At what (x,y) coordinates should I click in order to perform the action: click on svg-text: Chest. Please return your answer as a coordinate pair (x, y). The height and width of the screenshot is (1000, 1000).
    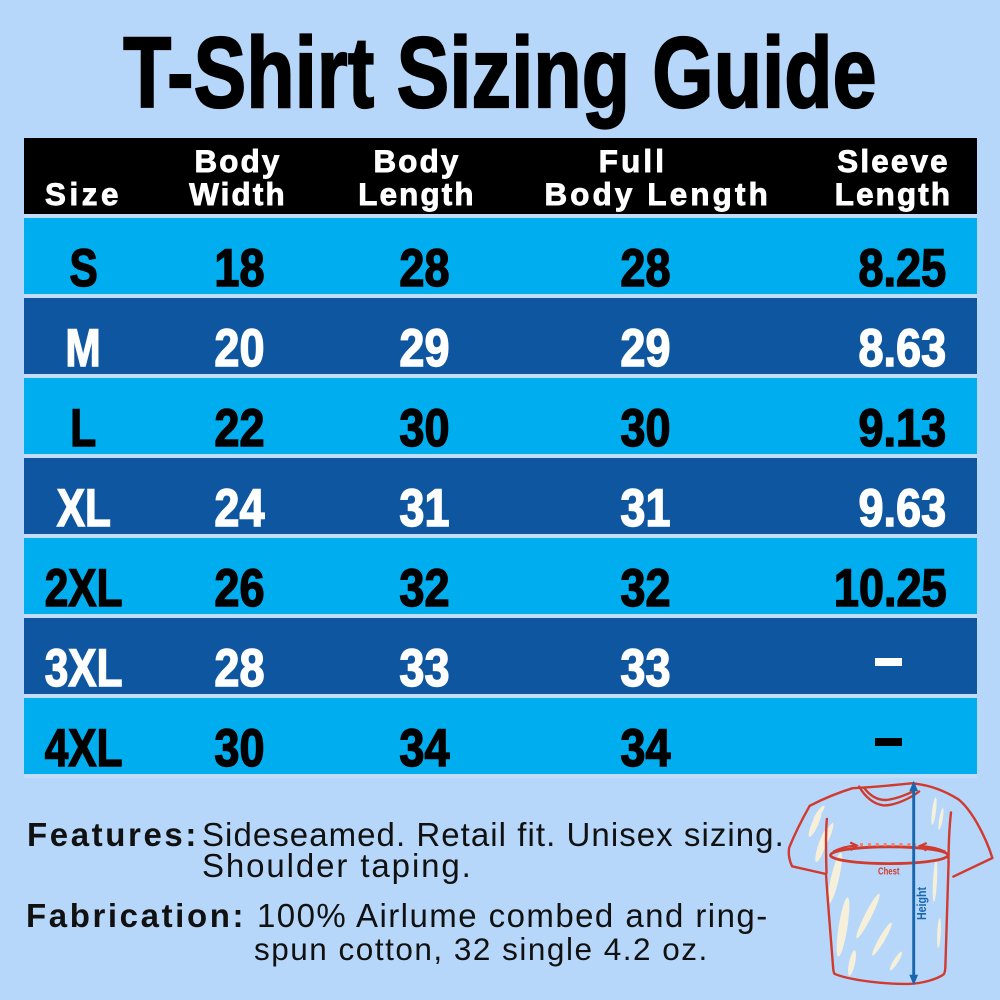
    Looking at the image, I should click on (889, 872).